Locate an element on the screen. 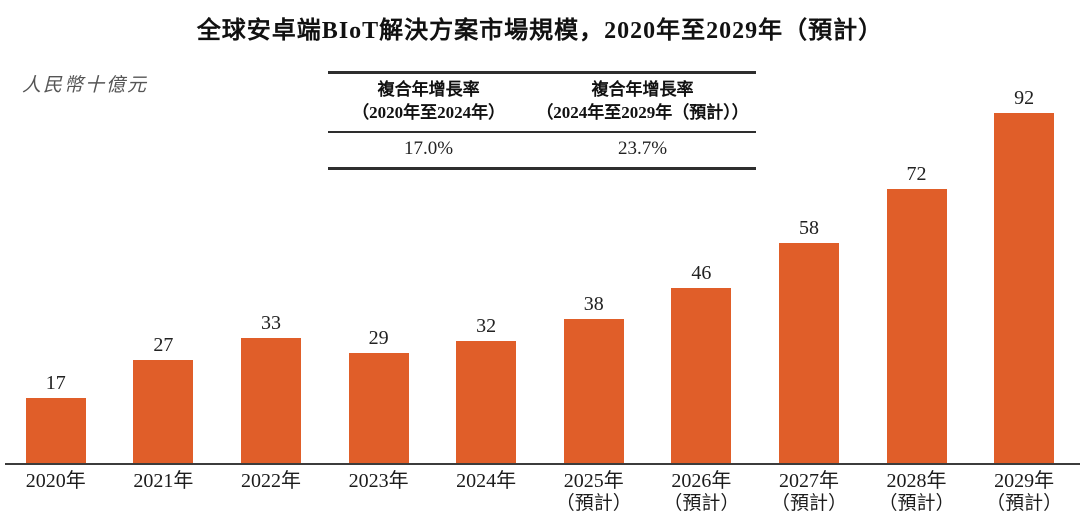 The width and height of the screenshot is (1080, 520). x-axis-line is located at coordinates (542, 464).